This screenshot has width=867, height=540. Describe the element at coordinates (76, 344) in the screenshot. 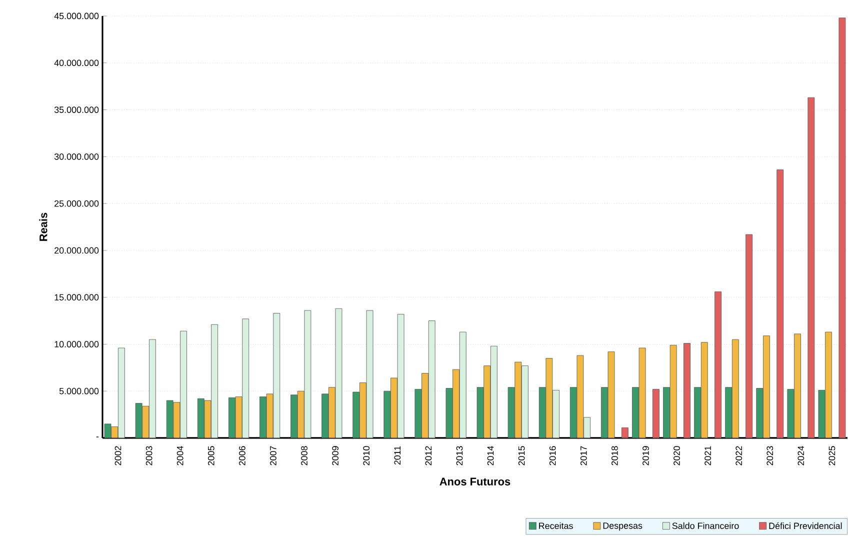

I see `y-tick-label: 10.000.000` at that location.